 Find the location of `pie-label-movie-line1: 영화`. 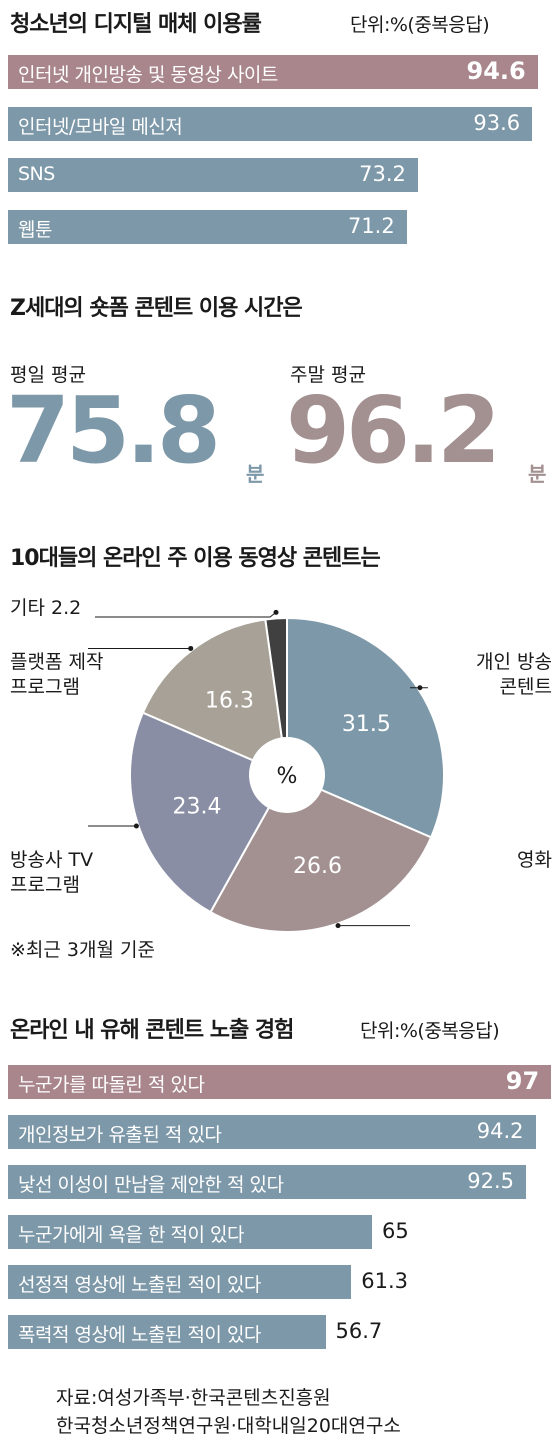

pie-label-movie-line1: 영화 is located at coordinates (534, 860).